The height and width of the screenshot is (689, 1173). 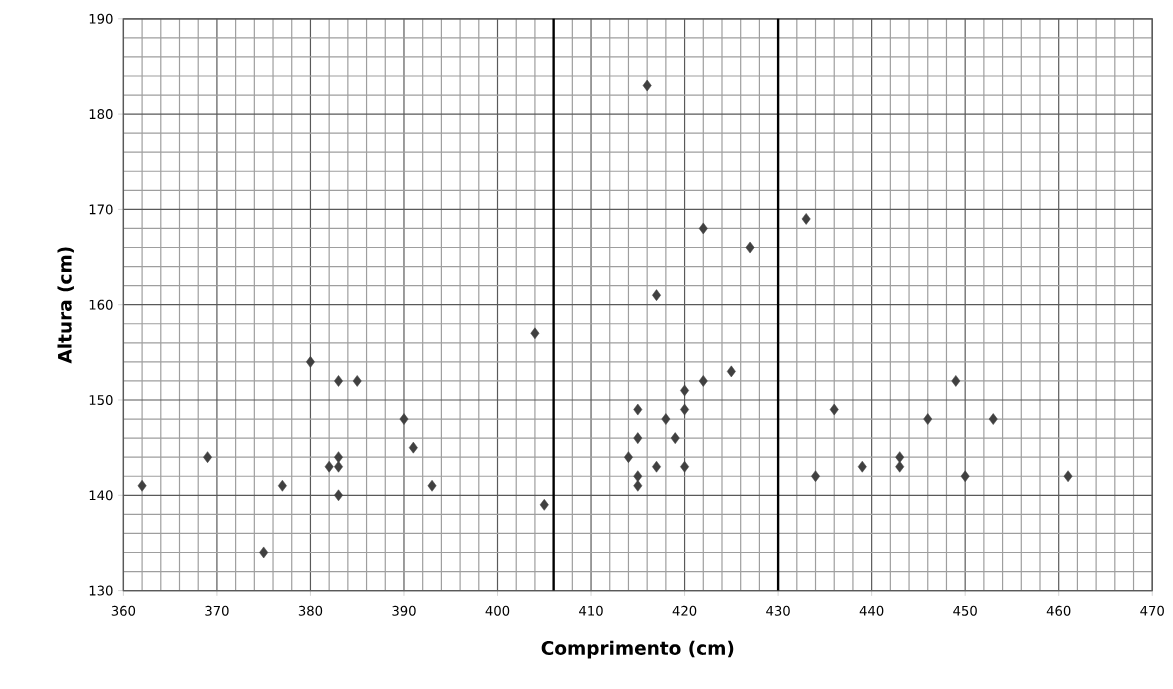 I want to click on x-tick-label: 390, so click(x=404, y=611).